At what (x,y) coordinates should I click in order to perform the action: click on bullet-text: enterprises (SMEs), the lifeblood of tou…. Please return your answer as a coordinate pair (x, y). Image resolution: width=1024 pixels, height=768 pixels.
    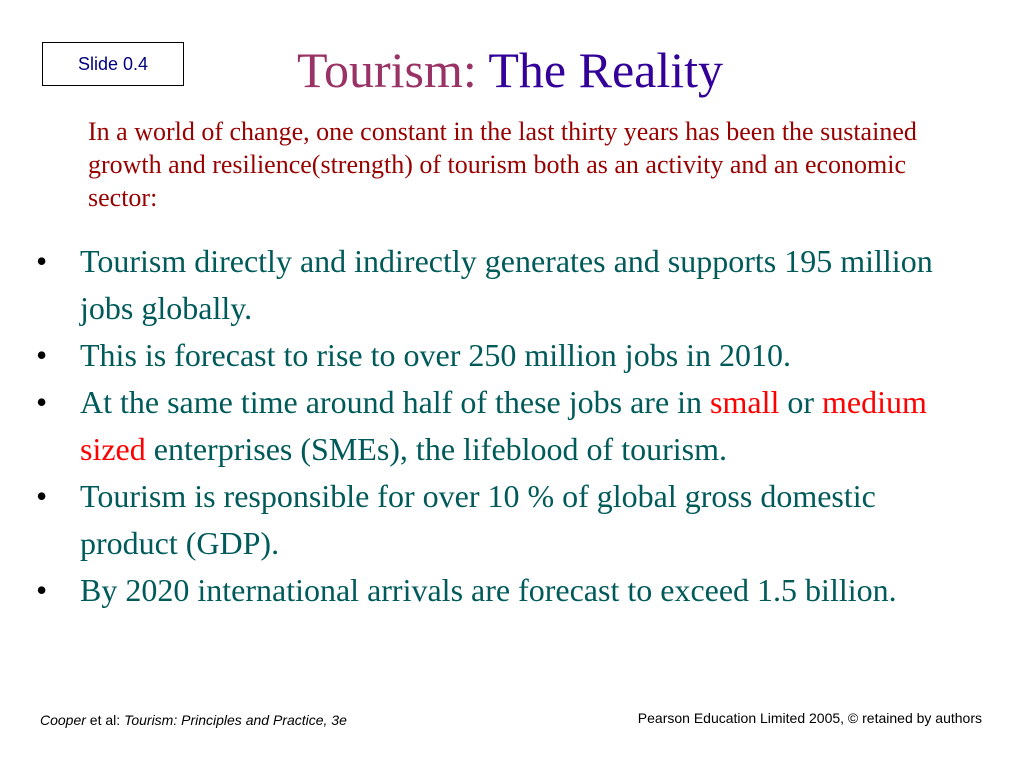
    Looking at the image, I should click on (436, 449).